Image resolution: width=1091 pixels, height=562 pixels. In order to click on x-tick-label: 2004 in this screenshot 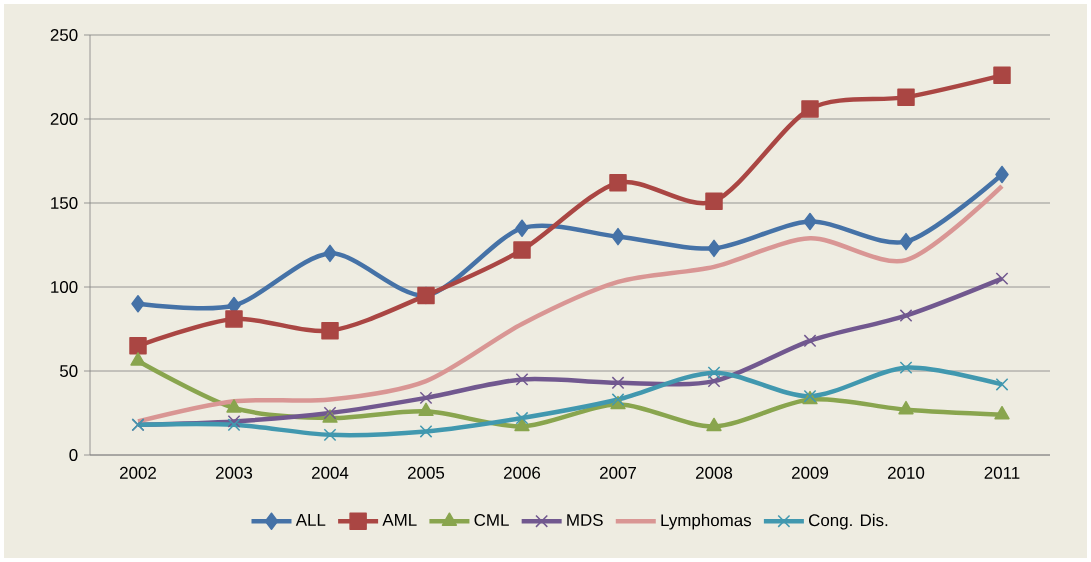, I will do `click(330, 472)`.